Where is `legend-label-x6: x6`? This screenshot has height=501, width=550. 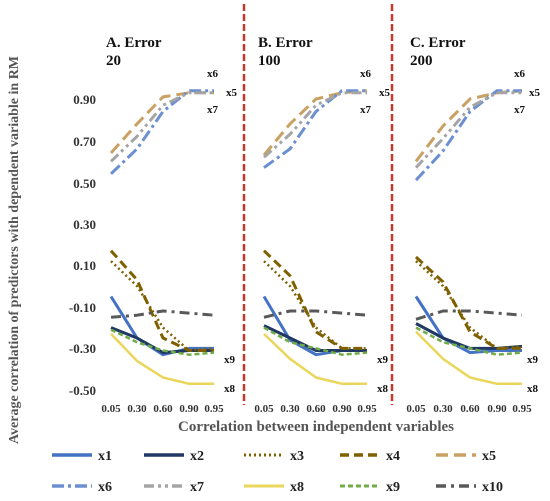 legend-label-x6: x6 is located at coordinates (105, 487).